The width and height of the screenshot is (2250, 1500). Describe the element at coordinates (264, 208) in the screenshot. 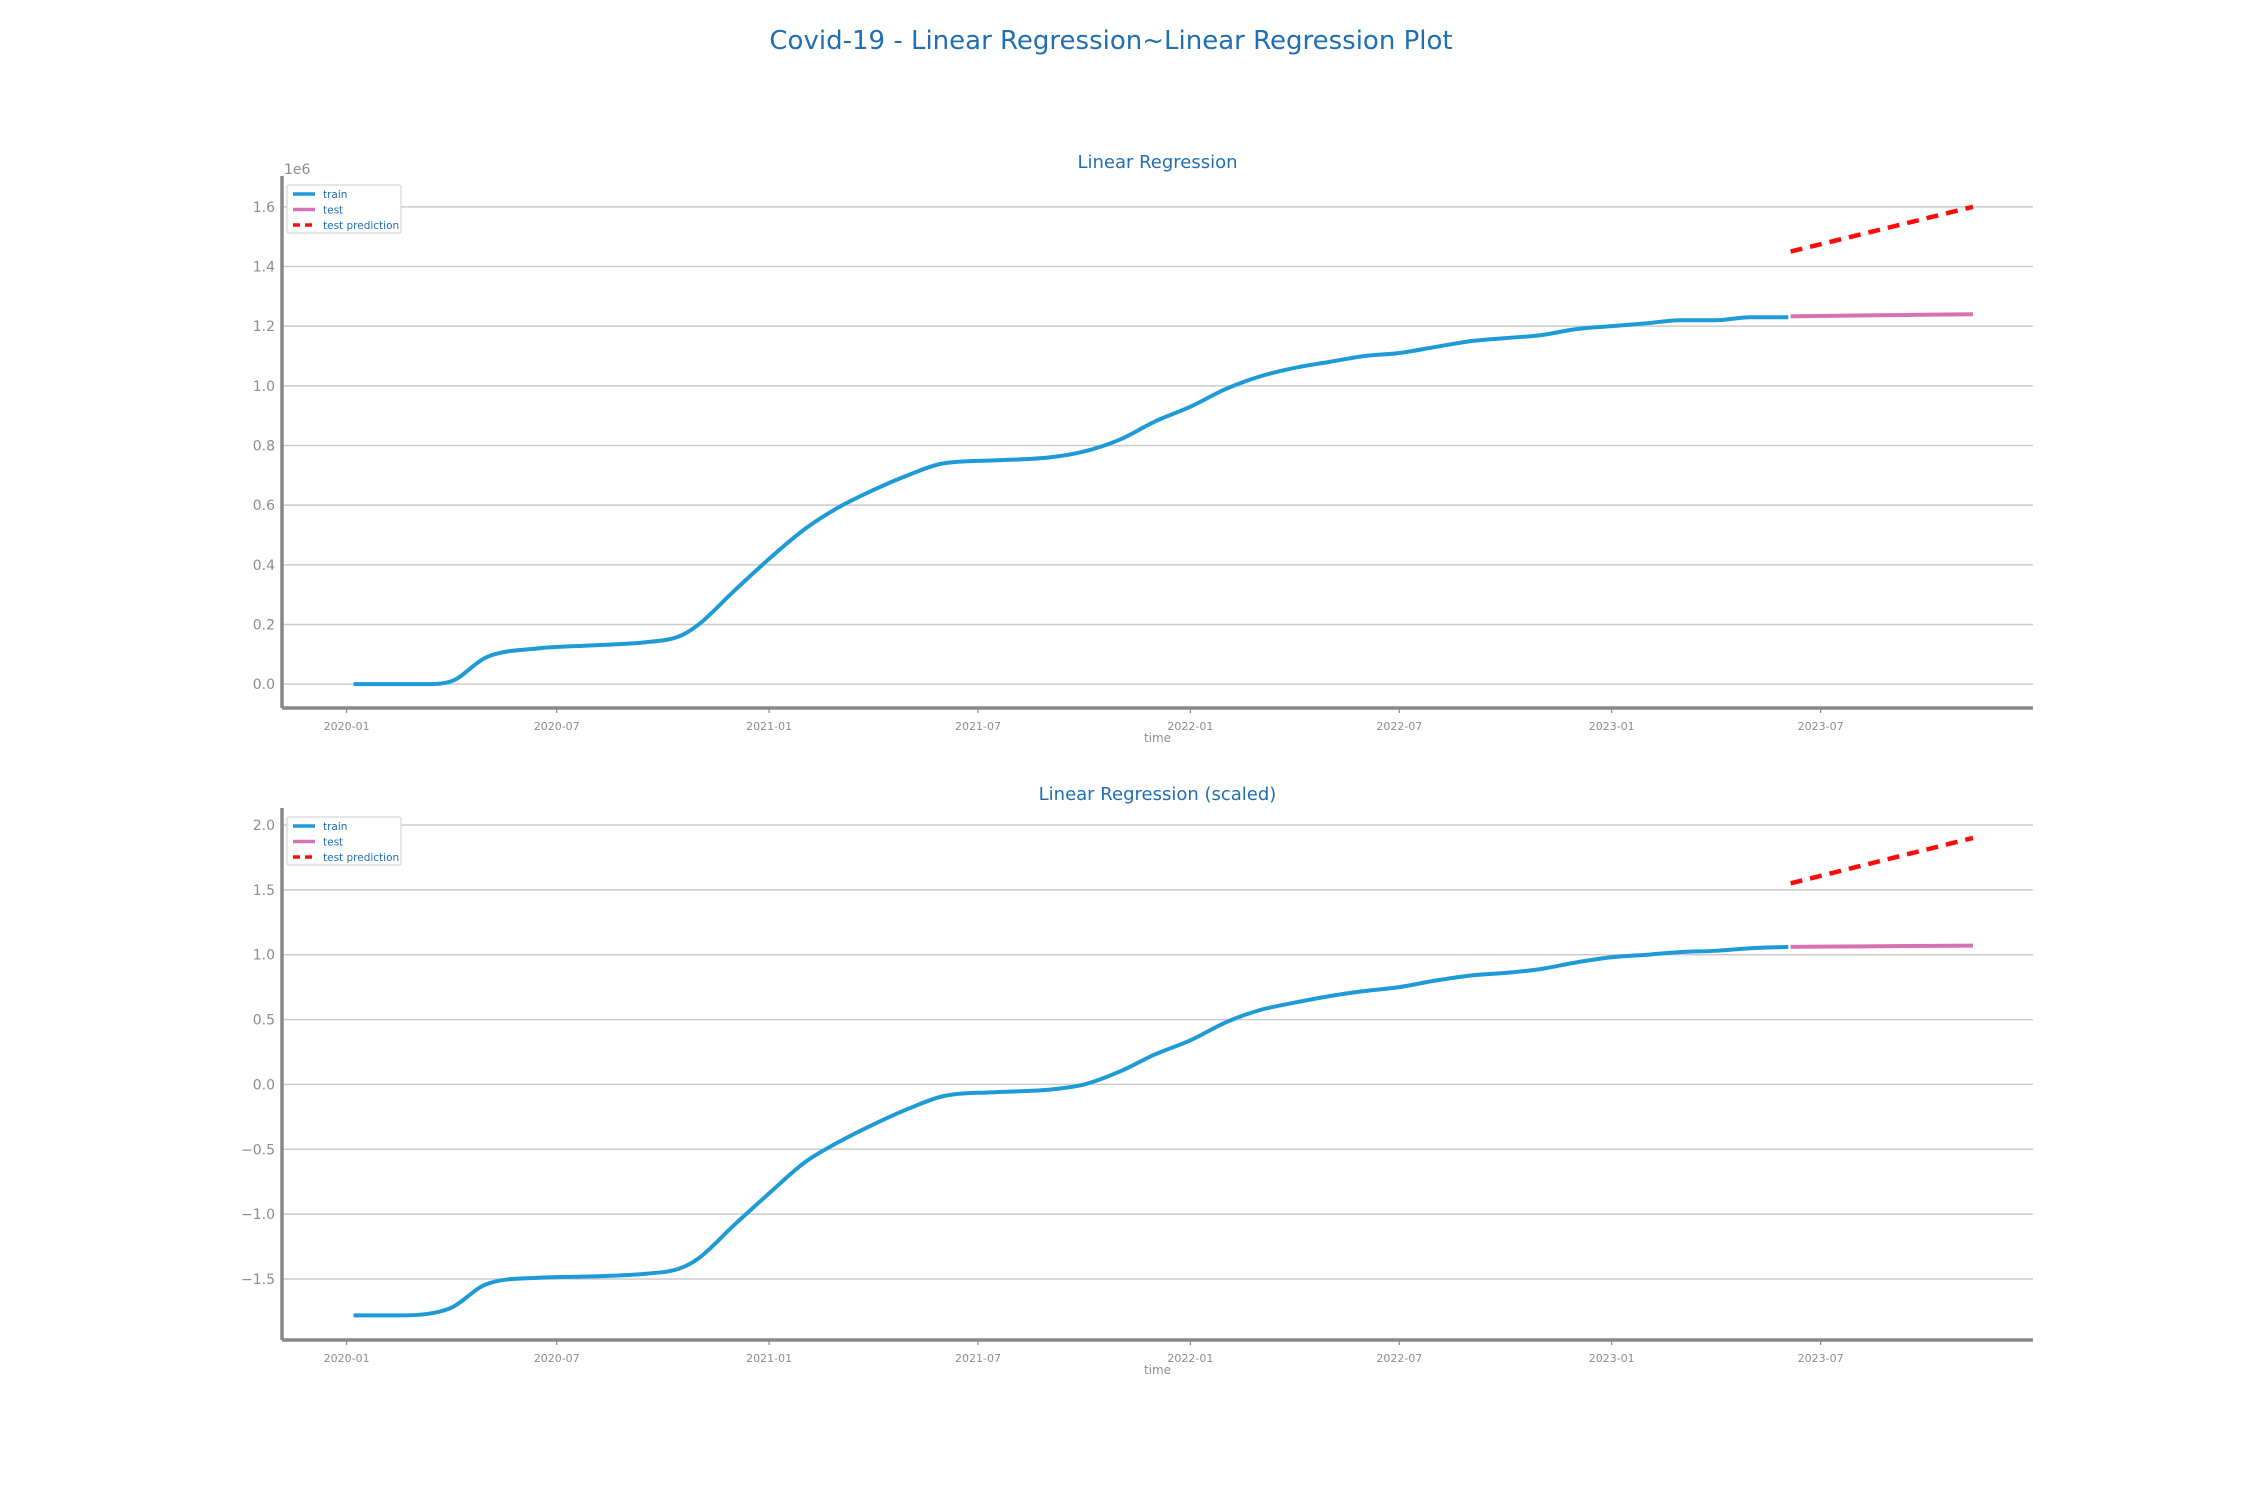

I see `y-tick-label: 1.6` at that location.